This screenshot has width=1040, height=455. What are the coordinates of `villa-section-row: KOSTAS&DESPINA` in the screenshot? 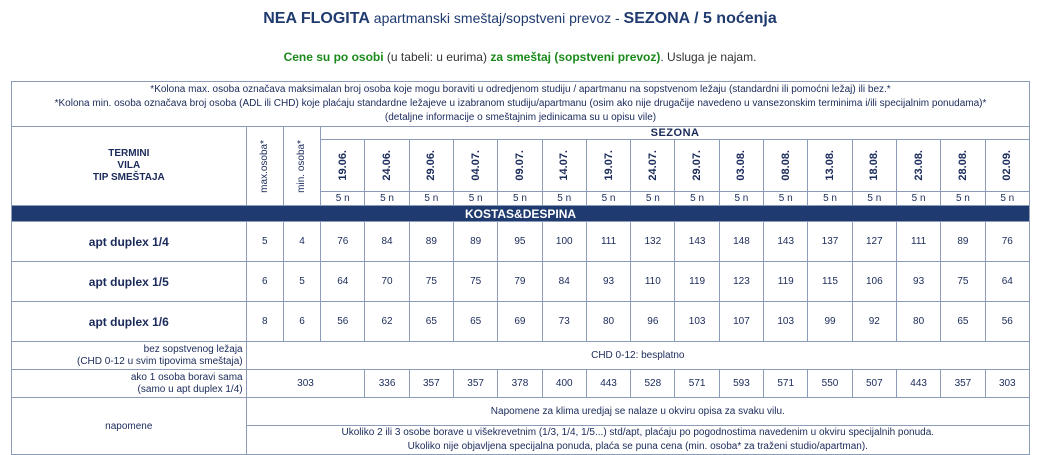 It's located at (520, 213).